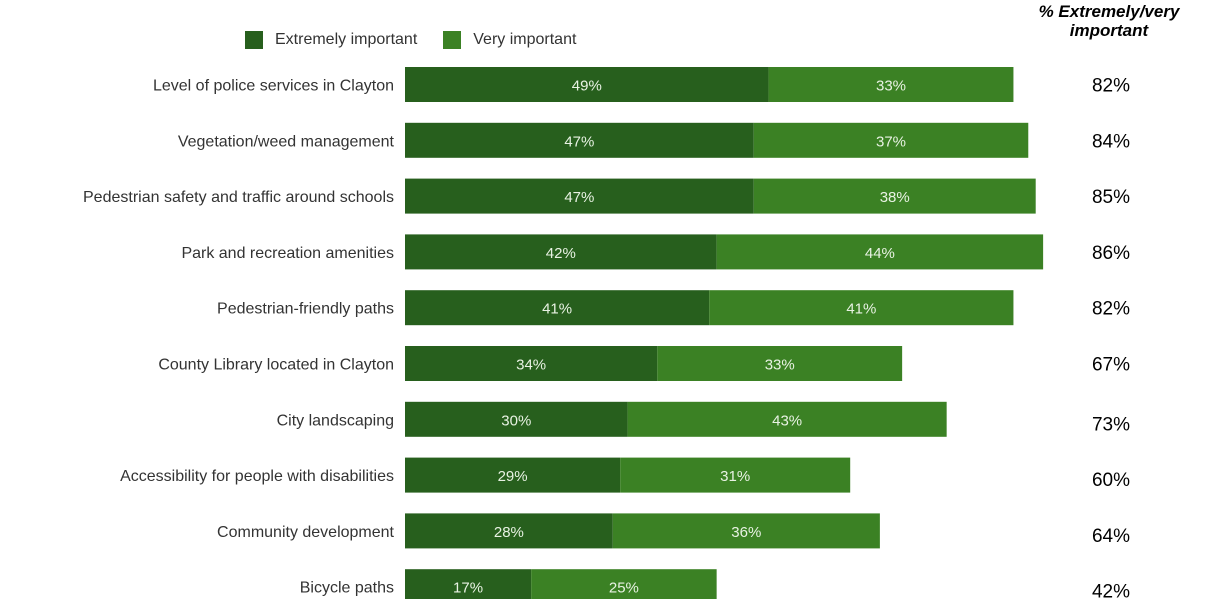 This screenshot has height=599, width=1207. Describe the element at coordinates (624, 588) in the screenshot. I see `data-label-very: 25%` at that location.